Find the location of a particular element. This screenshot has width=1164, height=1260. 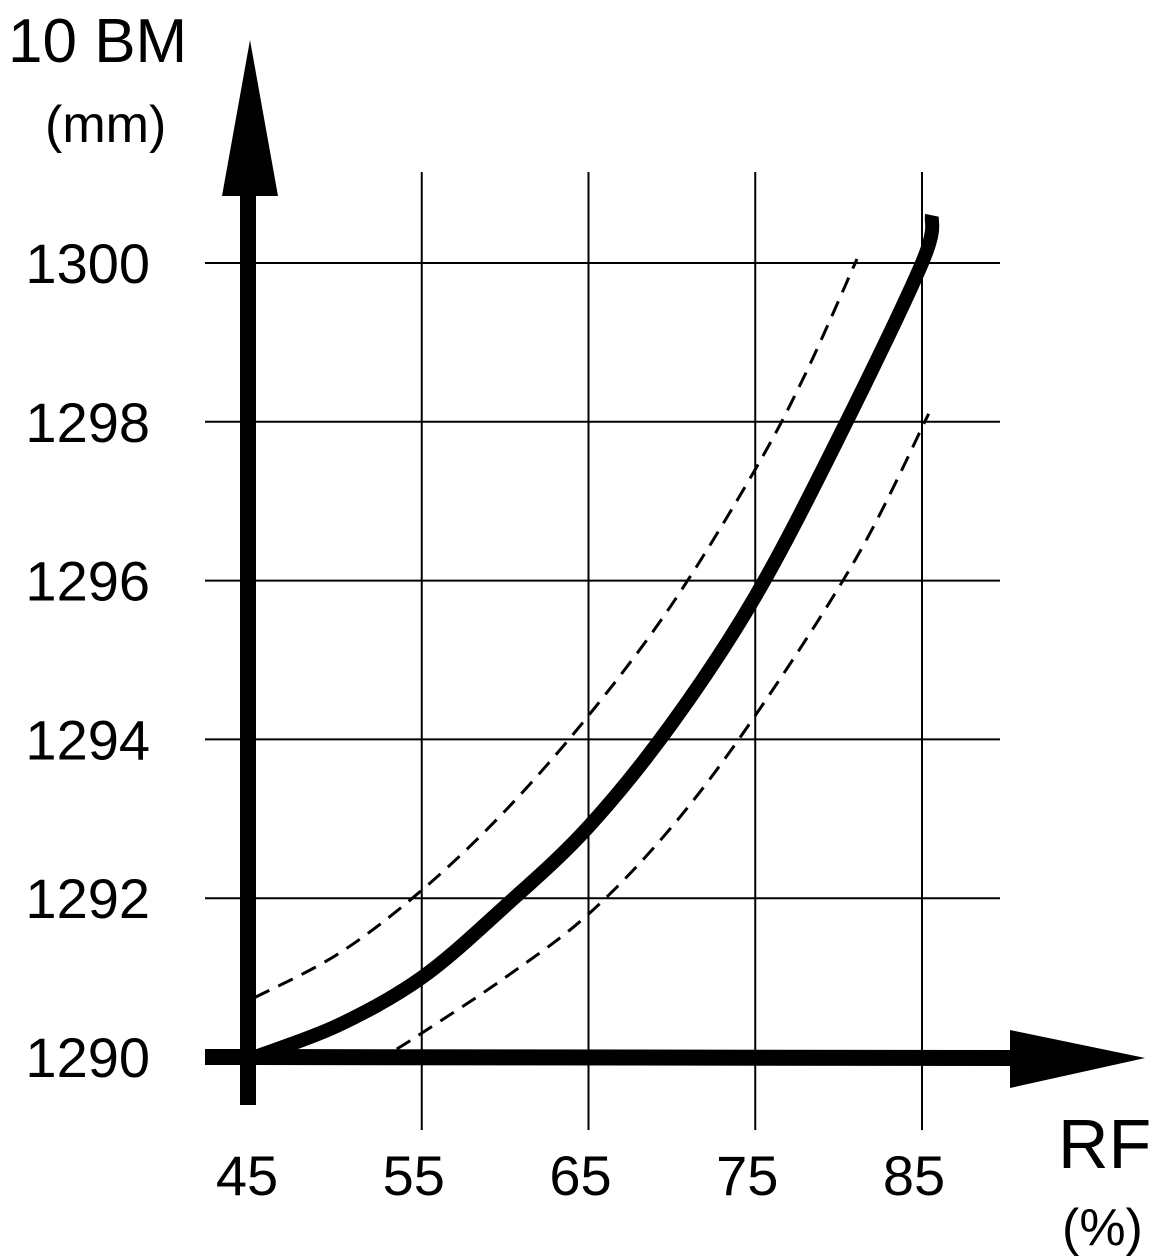

y-tick-label: 1296 is located at coordinates (87, 581).